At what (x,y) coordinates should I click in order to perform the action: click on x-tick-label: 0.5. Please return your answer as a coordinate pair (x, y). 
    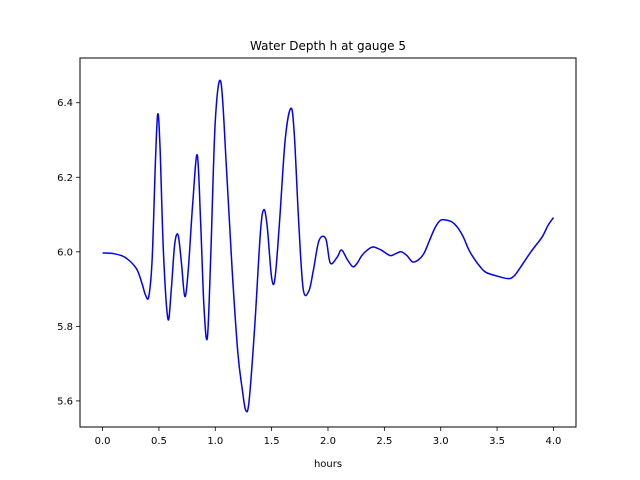
    Looking at the image, I should click on (159, 441).